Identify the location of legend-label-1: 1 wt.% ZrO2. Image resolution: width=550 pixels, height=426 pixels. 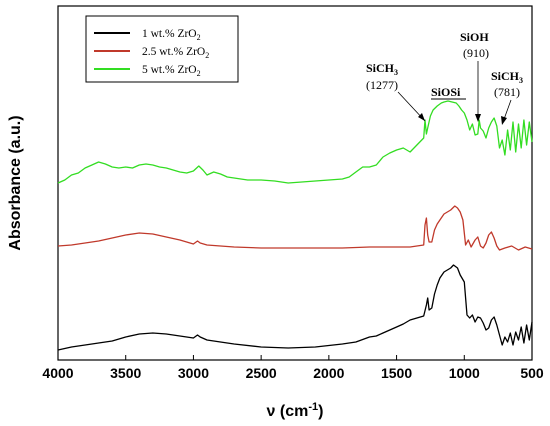
(171, 35).